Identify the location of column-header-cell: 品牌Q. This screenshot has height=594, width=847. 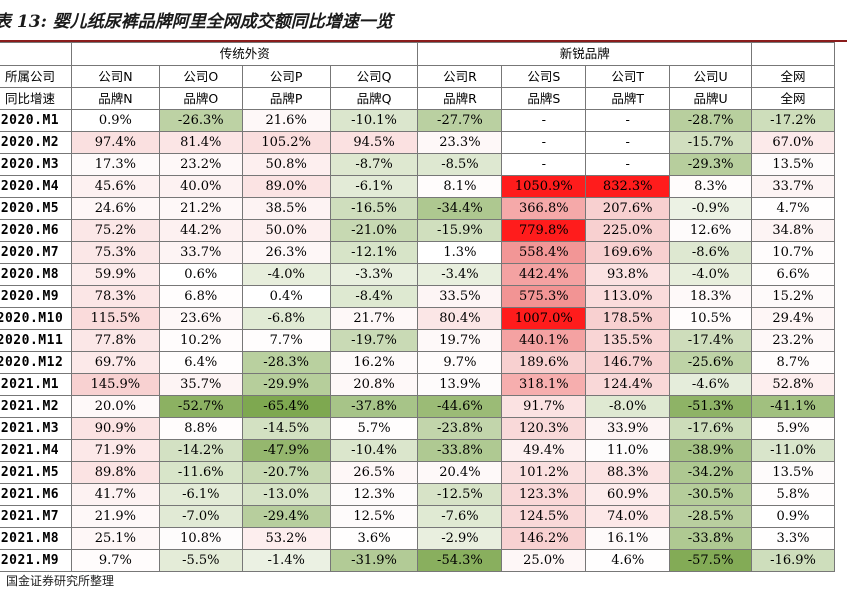
(374, 98).